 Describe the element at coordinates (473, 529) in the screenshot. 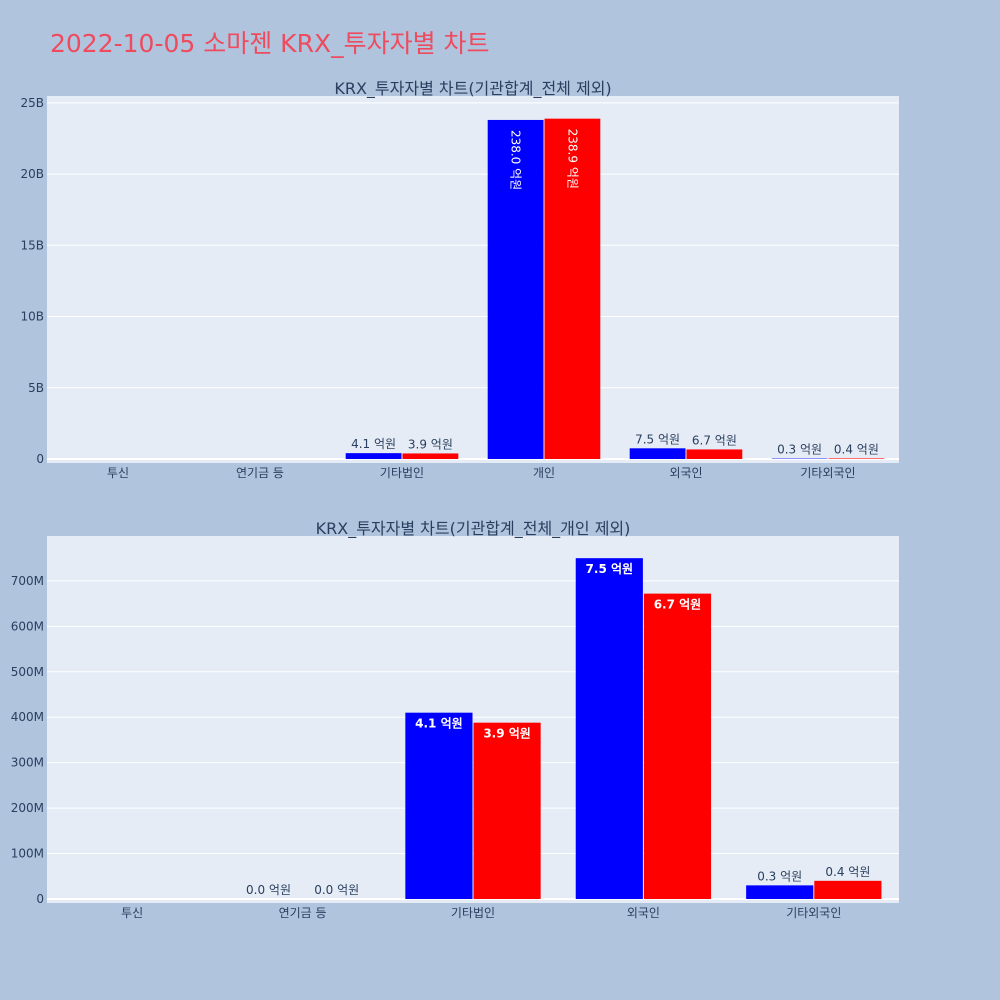

I see `chart-title: KRX_투자자별 차트(기관합계_전체_개인 제외)` at that location.